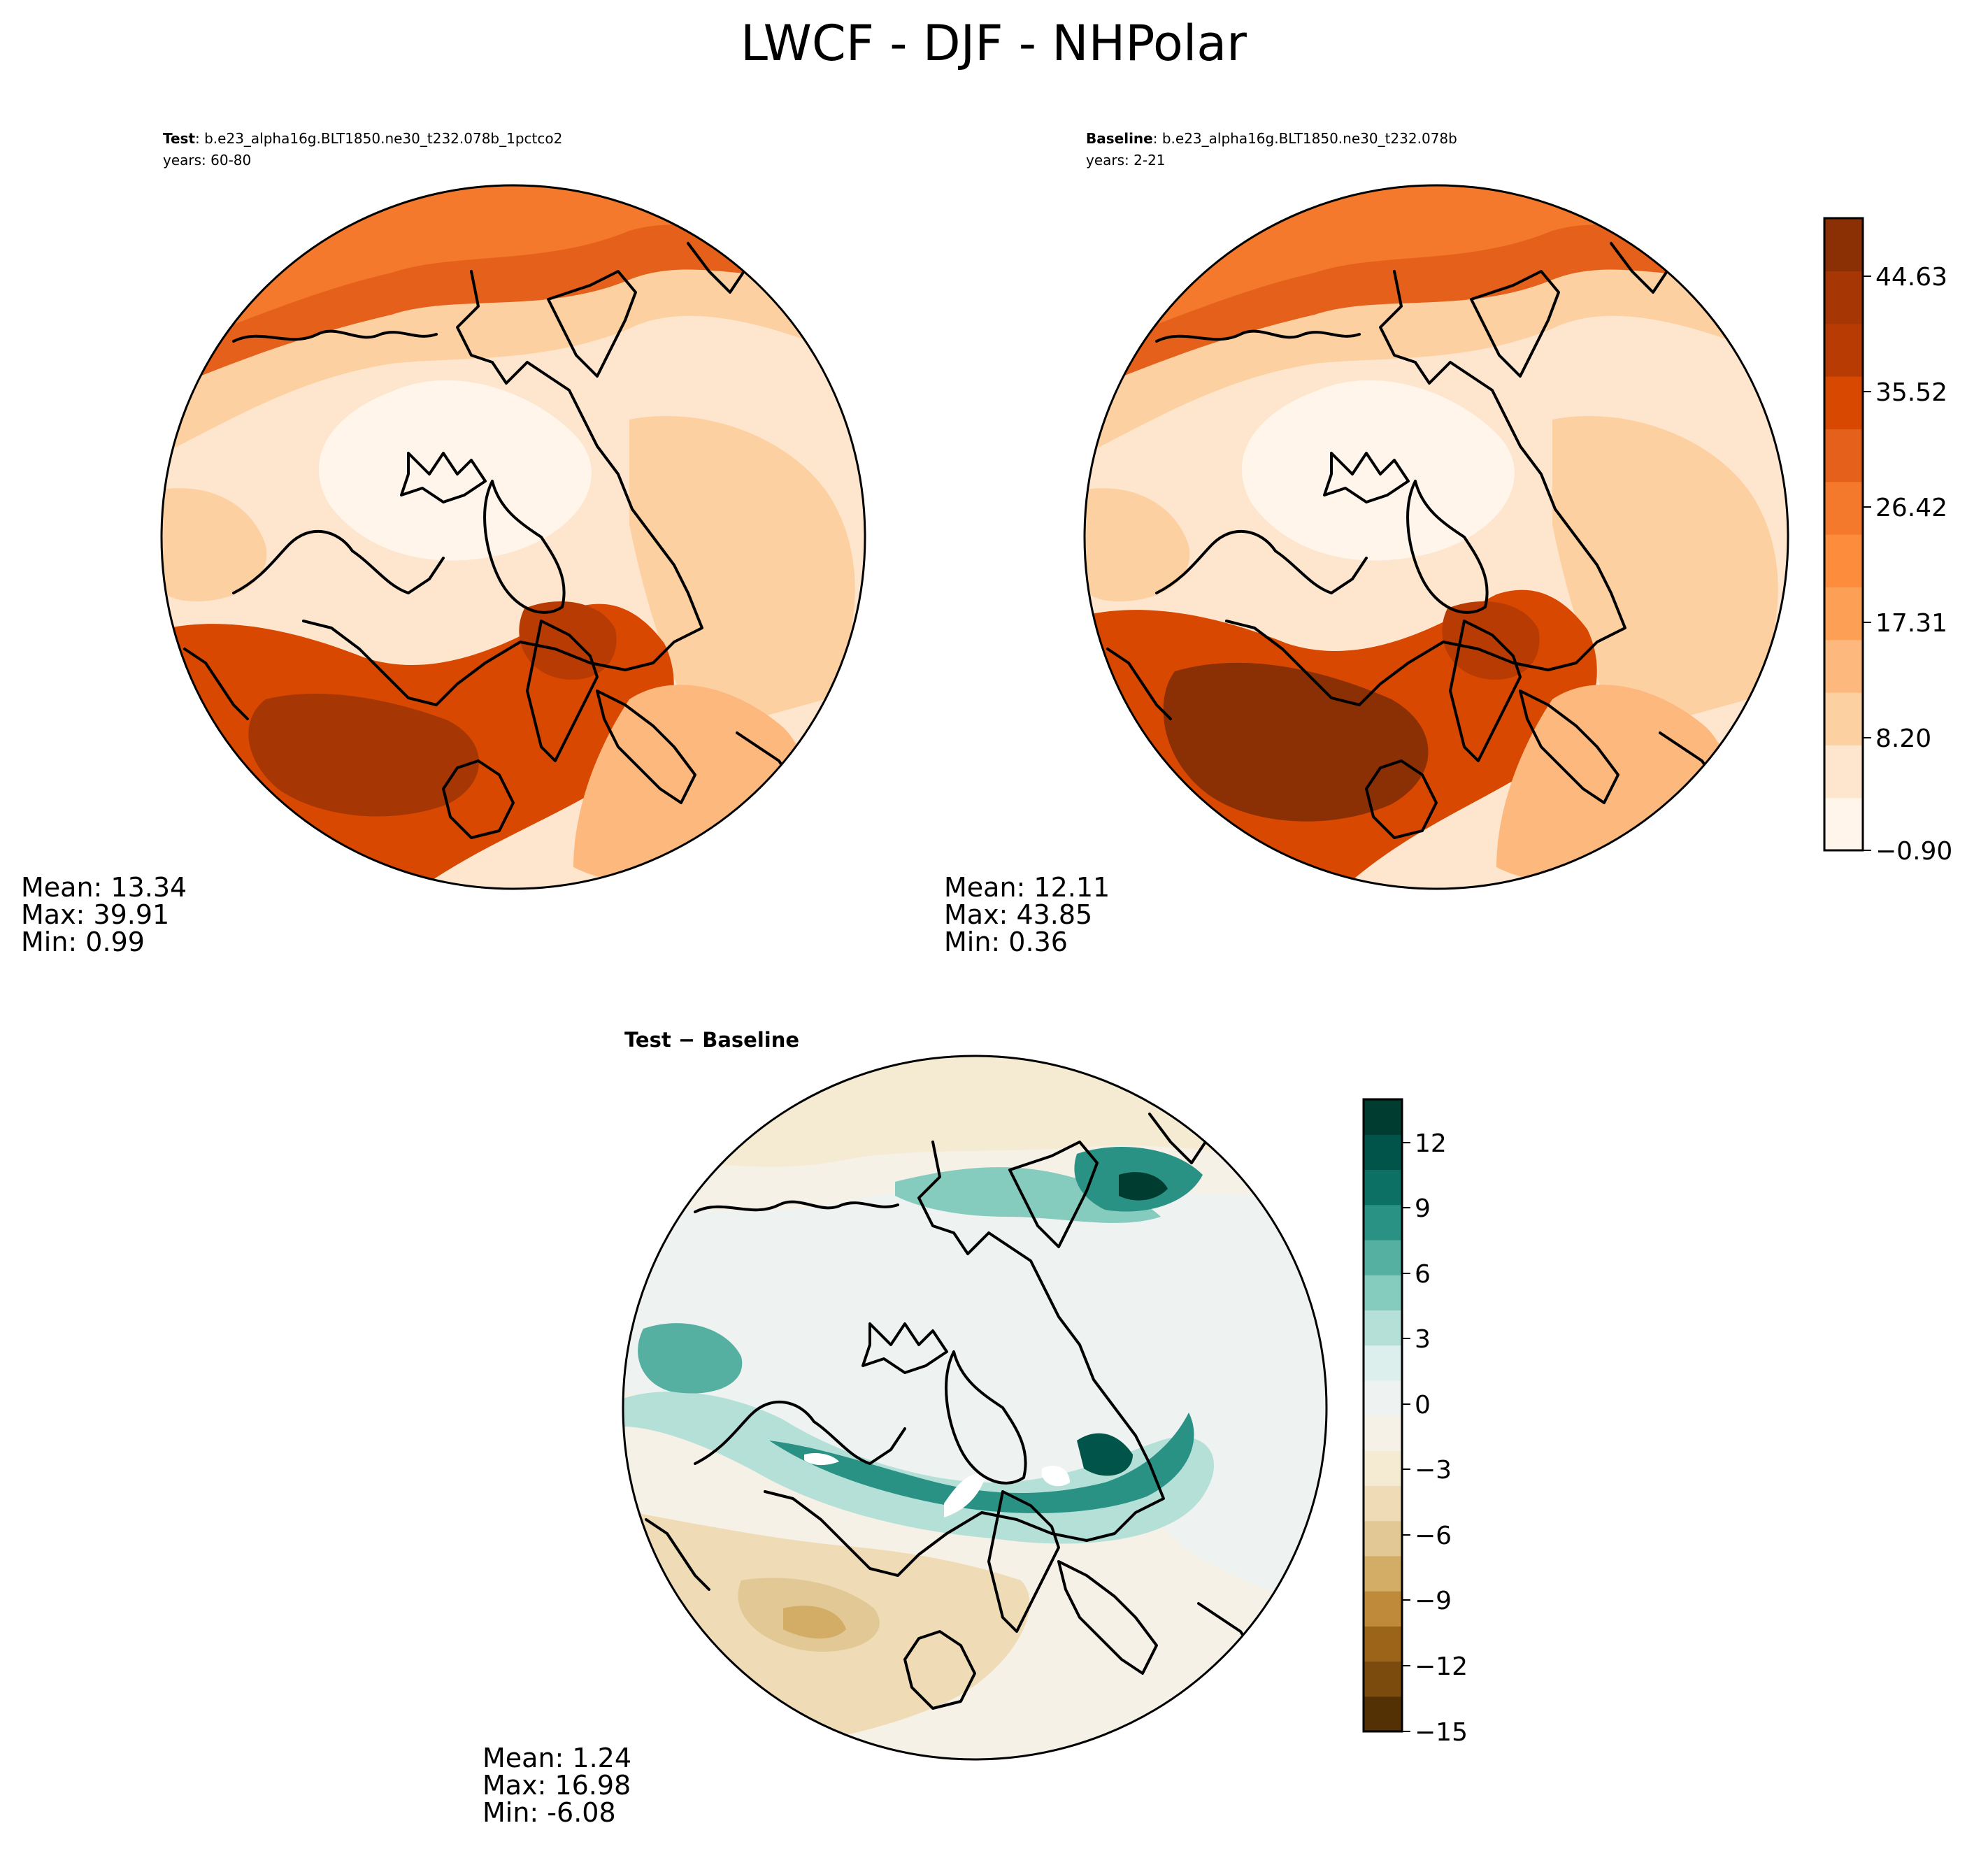 This screenshot has height=1865, width=1988. Describe the element at coordinates (1914, 851) in the screenshot. I see `main-cbar-tick-label: −0.90` at that location.